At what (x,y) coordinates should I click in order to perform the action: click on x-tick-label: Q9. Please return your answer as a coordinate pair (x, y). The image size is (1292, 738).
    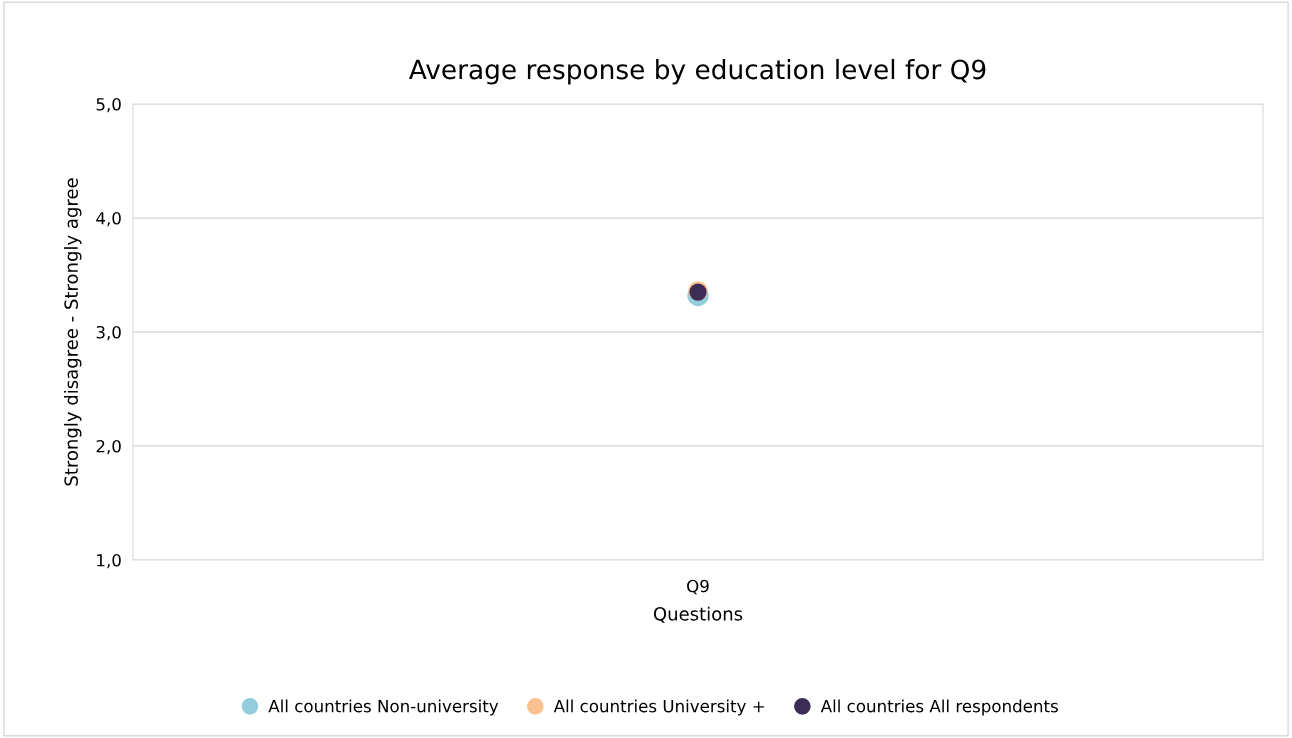
    Looking at the image, I should click on (698, 587).